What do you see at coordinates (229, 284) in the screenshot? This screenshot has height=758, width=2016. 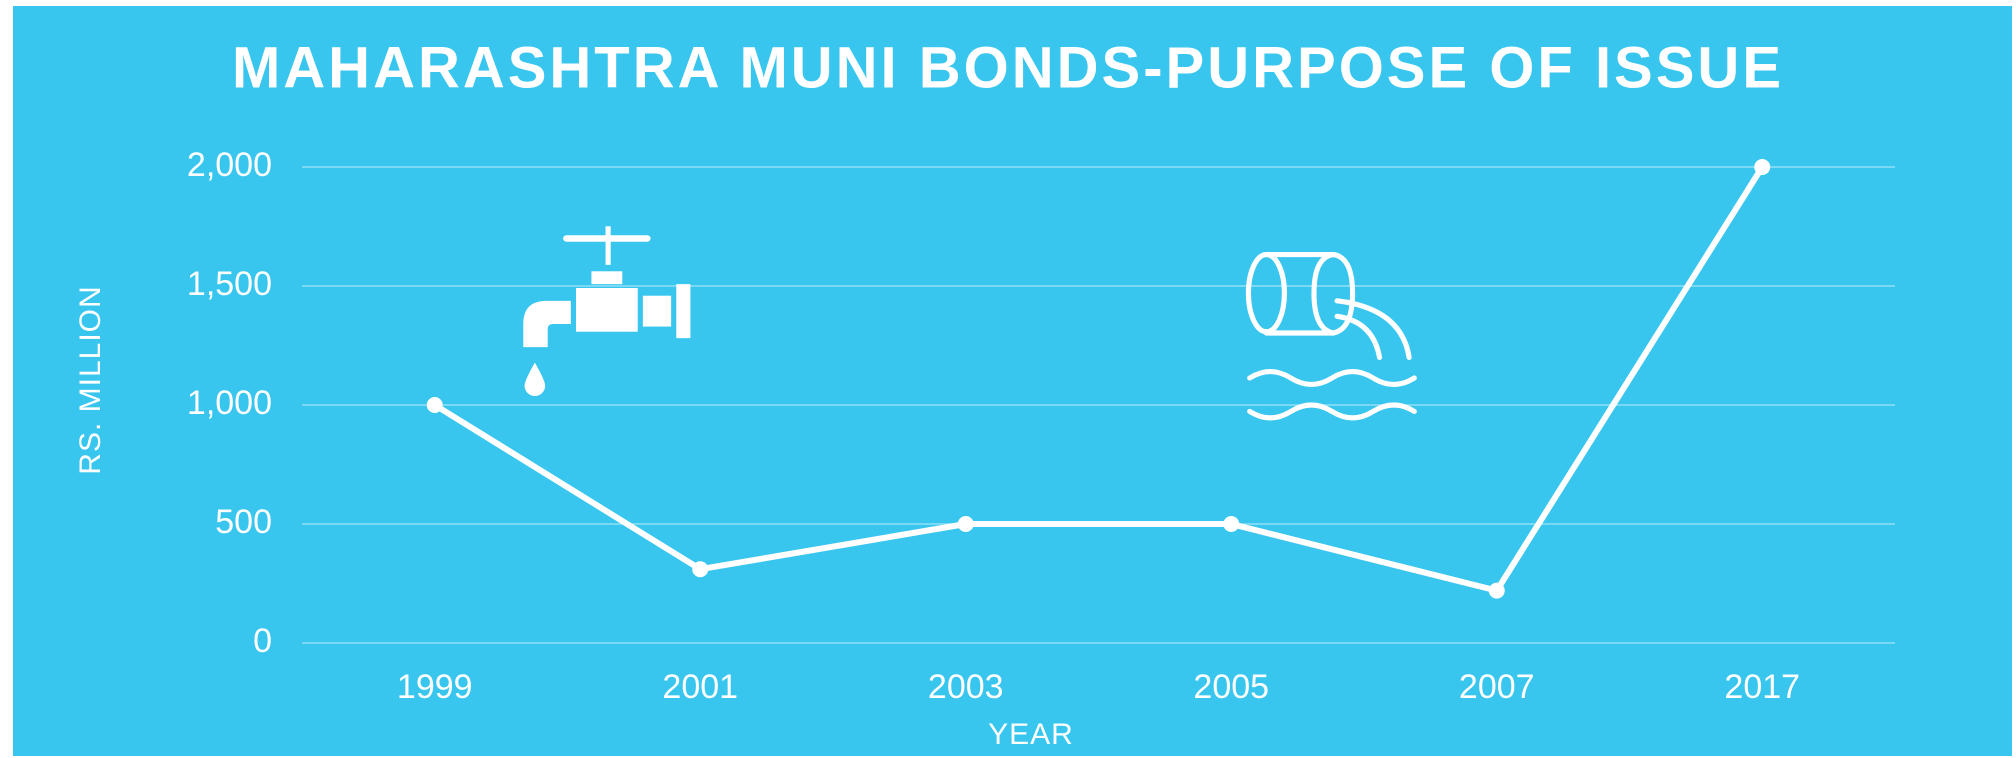 I see `y-tick-label: 1,500` at bounding box center [229, 284].